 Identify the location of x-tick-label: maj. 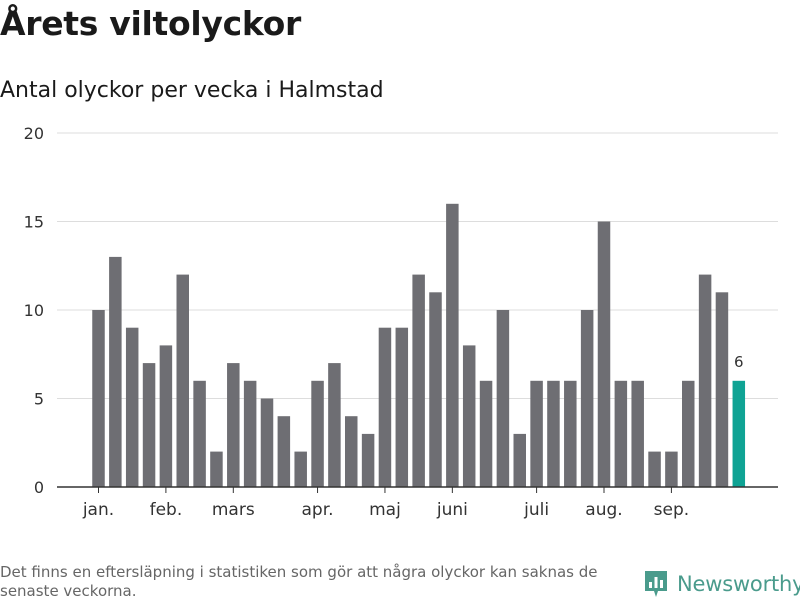
(385, 510).